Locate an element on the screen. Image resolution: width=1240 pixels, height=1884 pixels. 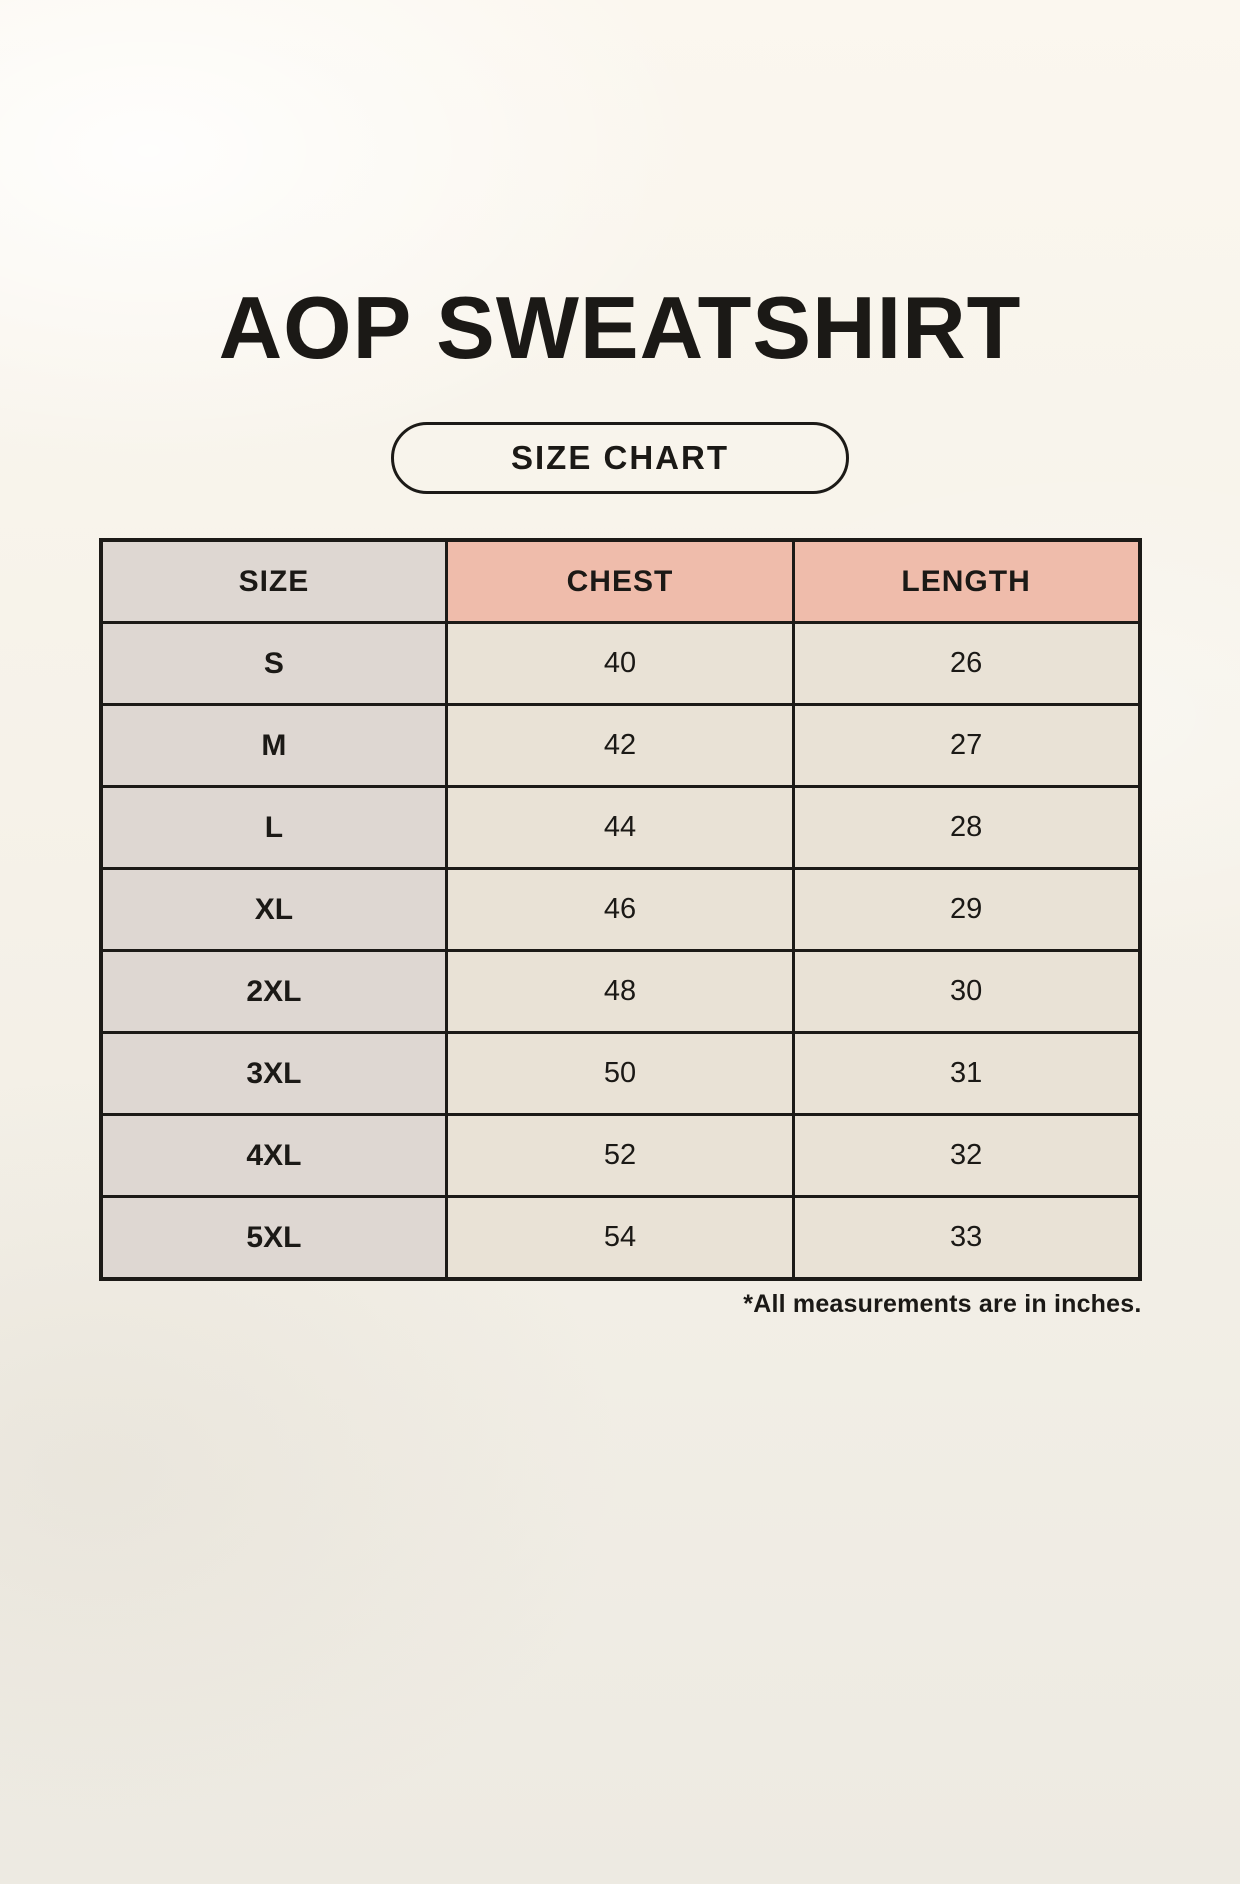
length-value-cell: 30 is located at coordinates (966, 991).